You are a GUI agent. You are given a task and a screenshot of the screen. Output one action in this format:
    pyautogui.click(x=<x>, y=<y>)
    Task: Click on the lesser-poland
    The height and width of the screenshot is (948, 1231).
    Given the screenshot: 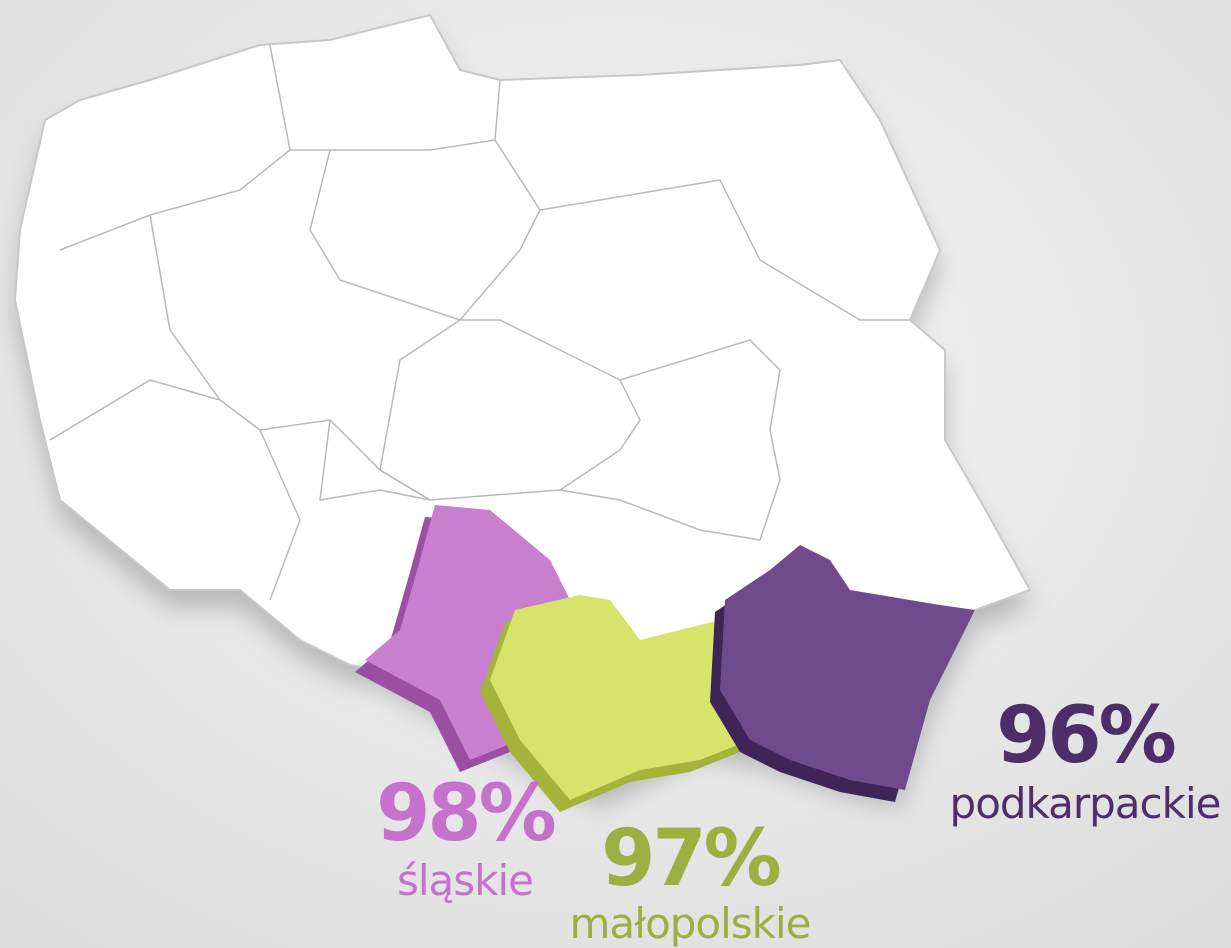 What is the action you would take?
    pyautogui.click(x=615, y=703)
    